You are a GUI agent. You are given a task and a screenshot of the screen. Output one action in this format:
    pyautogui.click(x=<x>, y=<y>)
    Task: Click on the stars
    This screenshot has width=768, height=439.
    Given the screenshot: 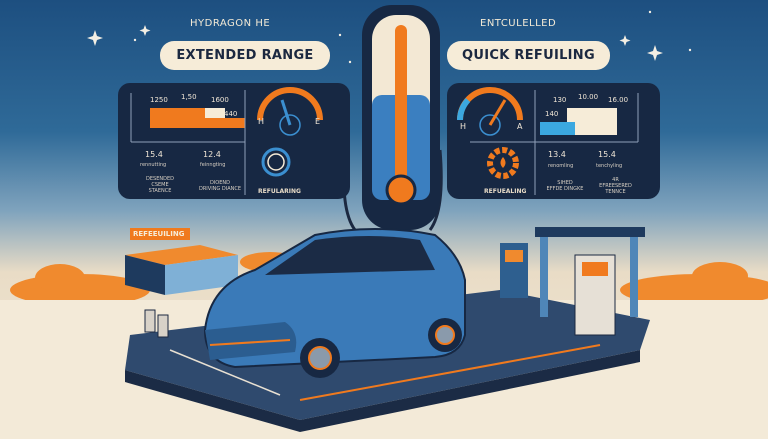 What is the action you would take?
    pyautogui.click(x=389, y=37)
    